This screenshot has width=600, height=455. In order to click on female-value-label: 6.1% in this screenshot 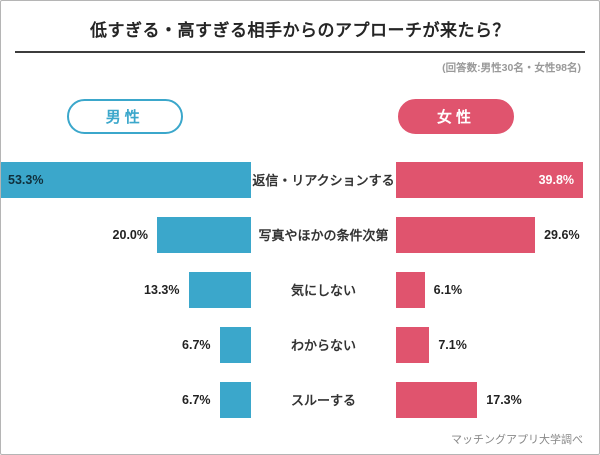, I will do `click(448, 289)`.